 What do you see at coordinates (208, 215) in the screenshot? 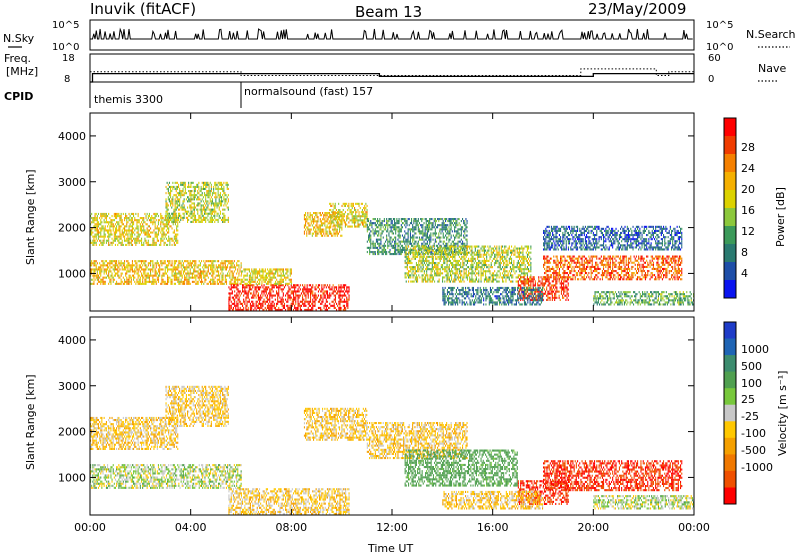
I see `power-cell-2058` at bounding box center [208, 215].